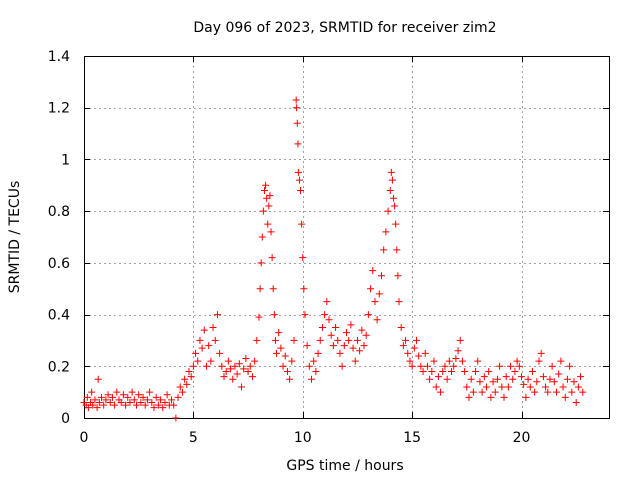  Describe the element at coordinates (59, 109) in the screenshot. I see `y-tick-label: 1.2` at that location.